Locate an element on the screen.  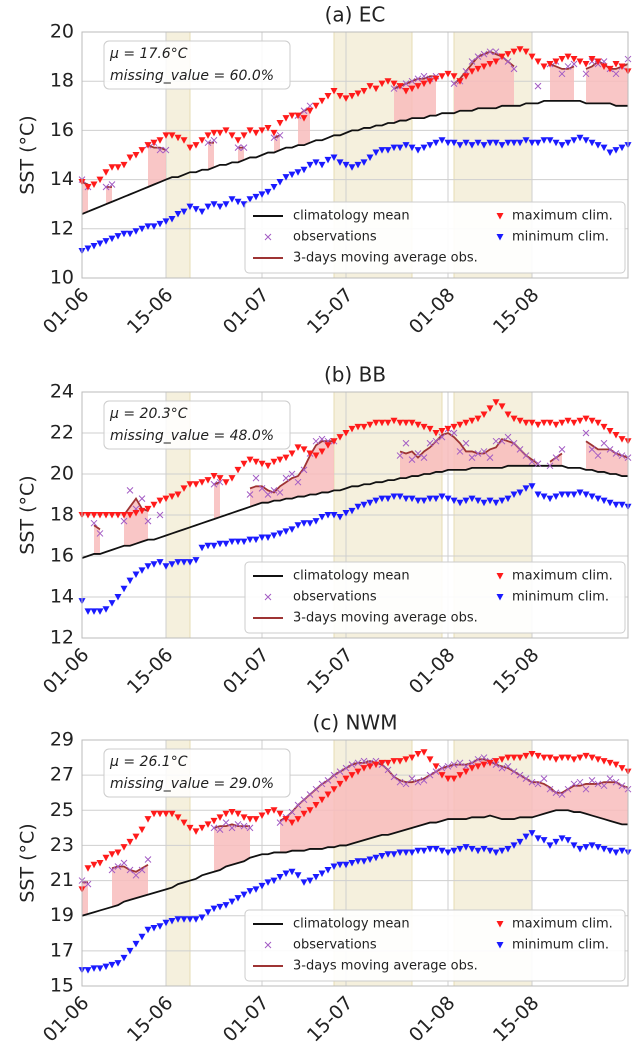
x-tick-label: 01-06 is located at coordinates (66, 671).